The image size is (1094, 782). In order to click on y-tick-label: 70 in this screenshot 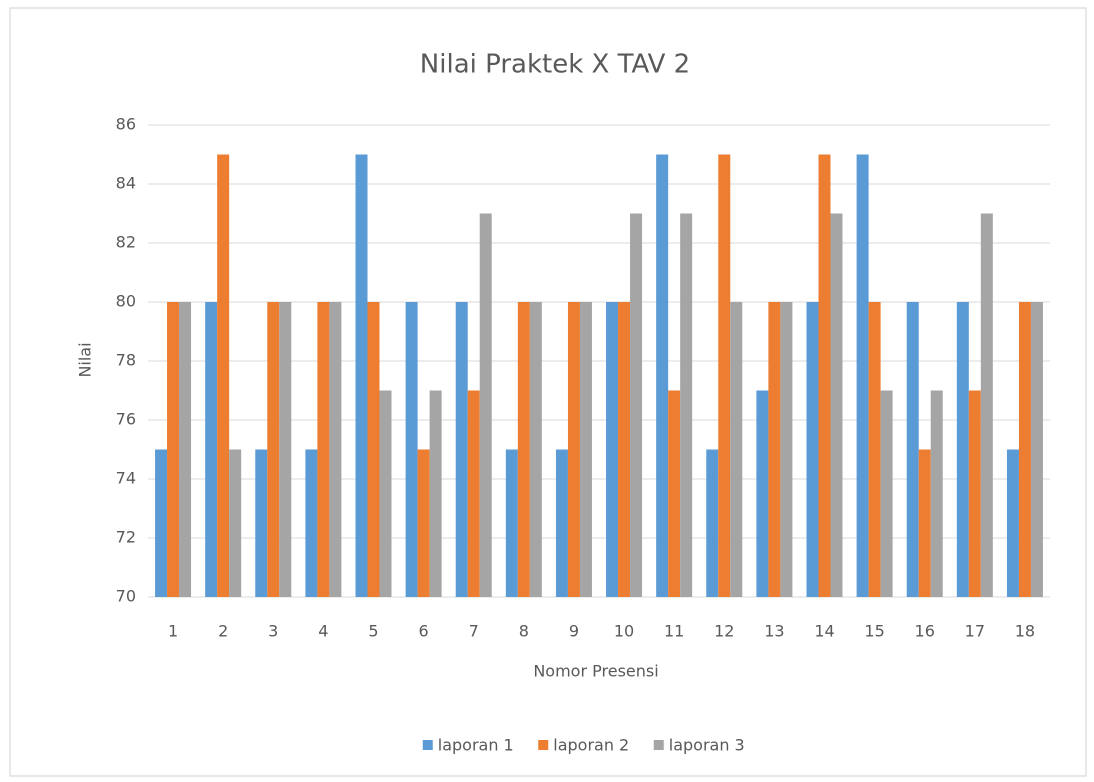, I will do `click(126, 596)`.